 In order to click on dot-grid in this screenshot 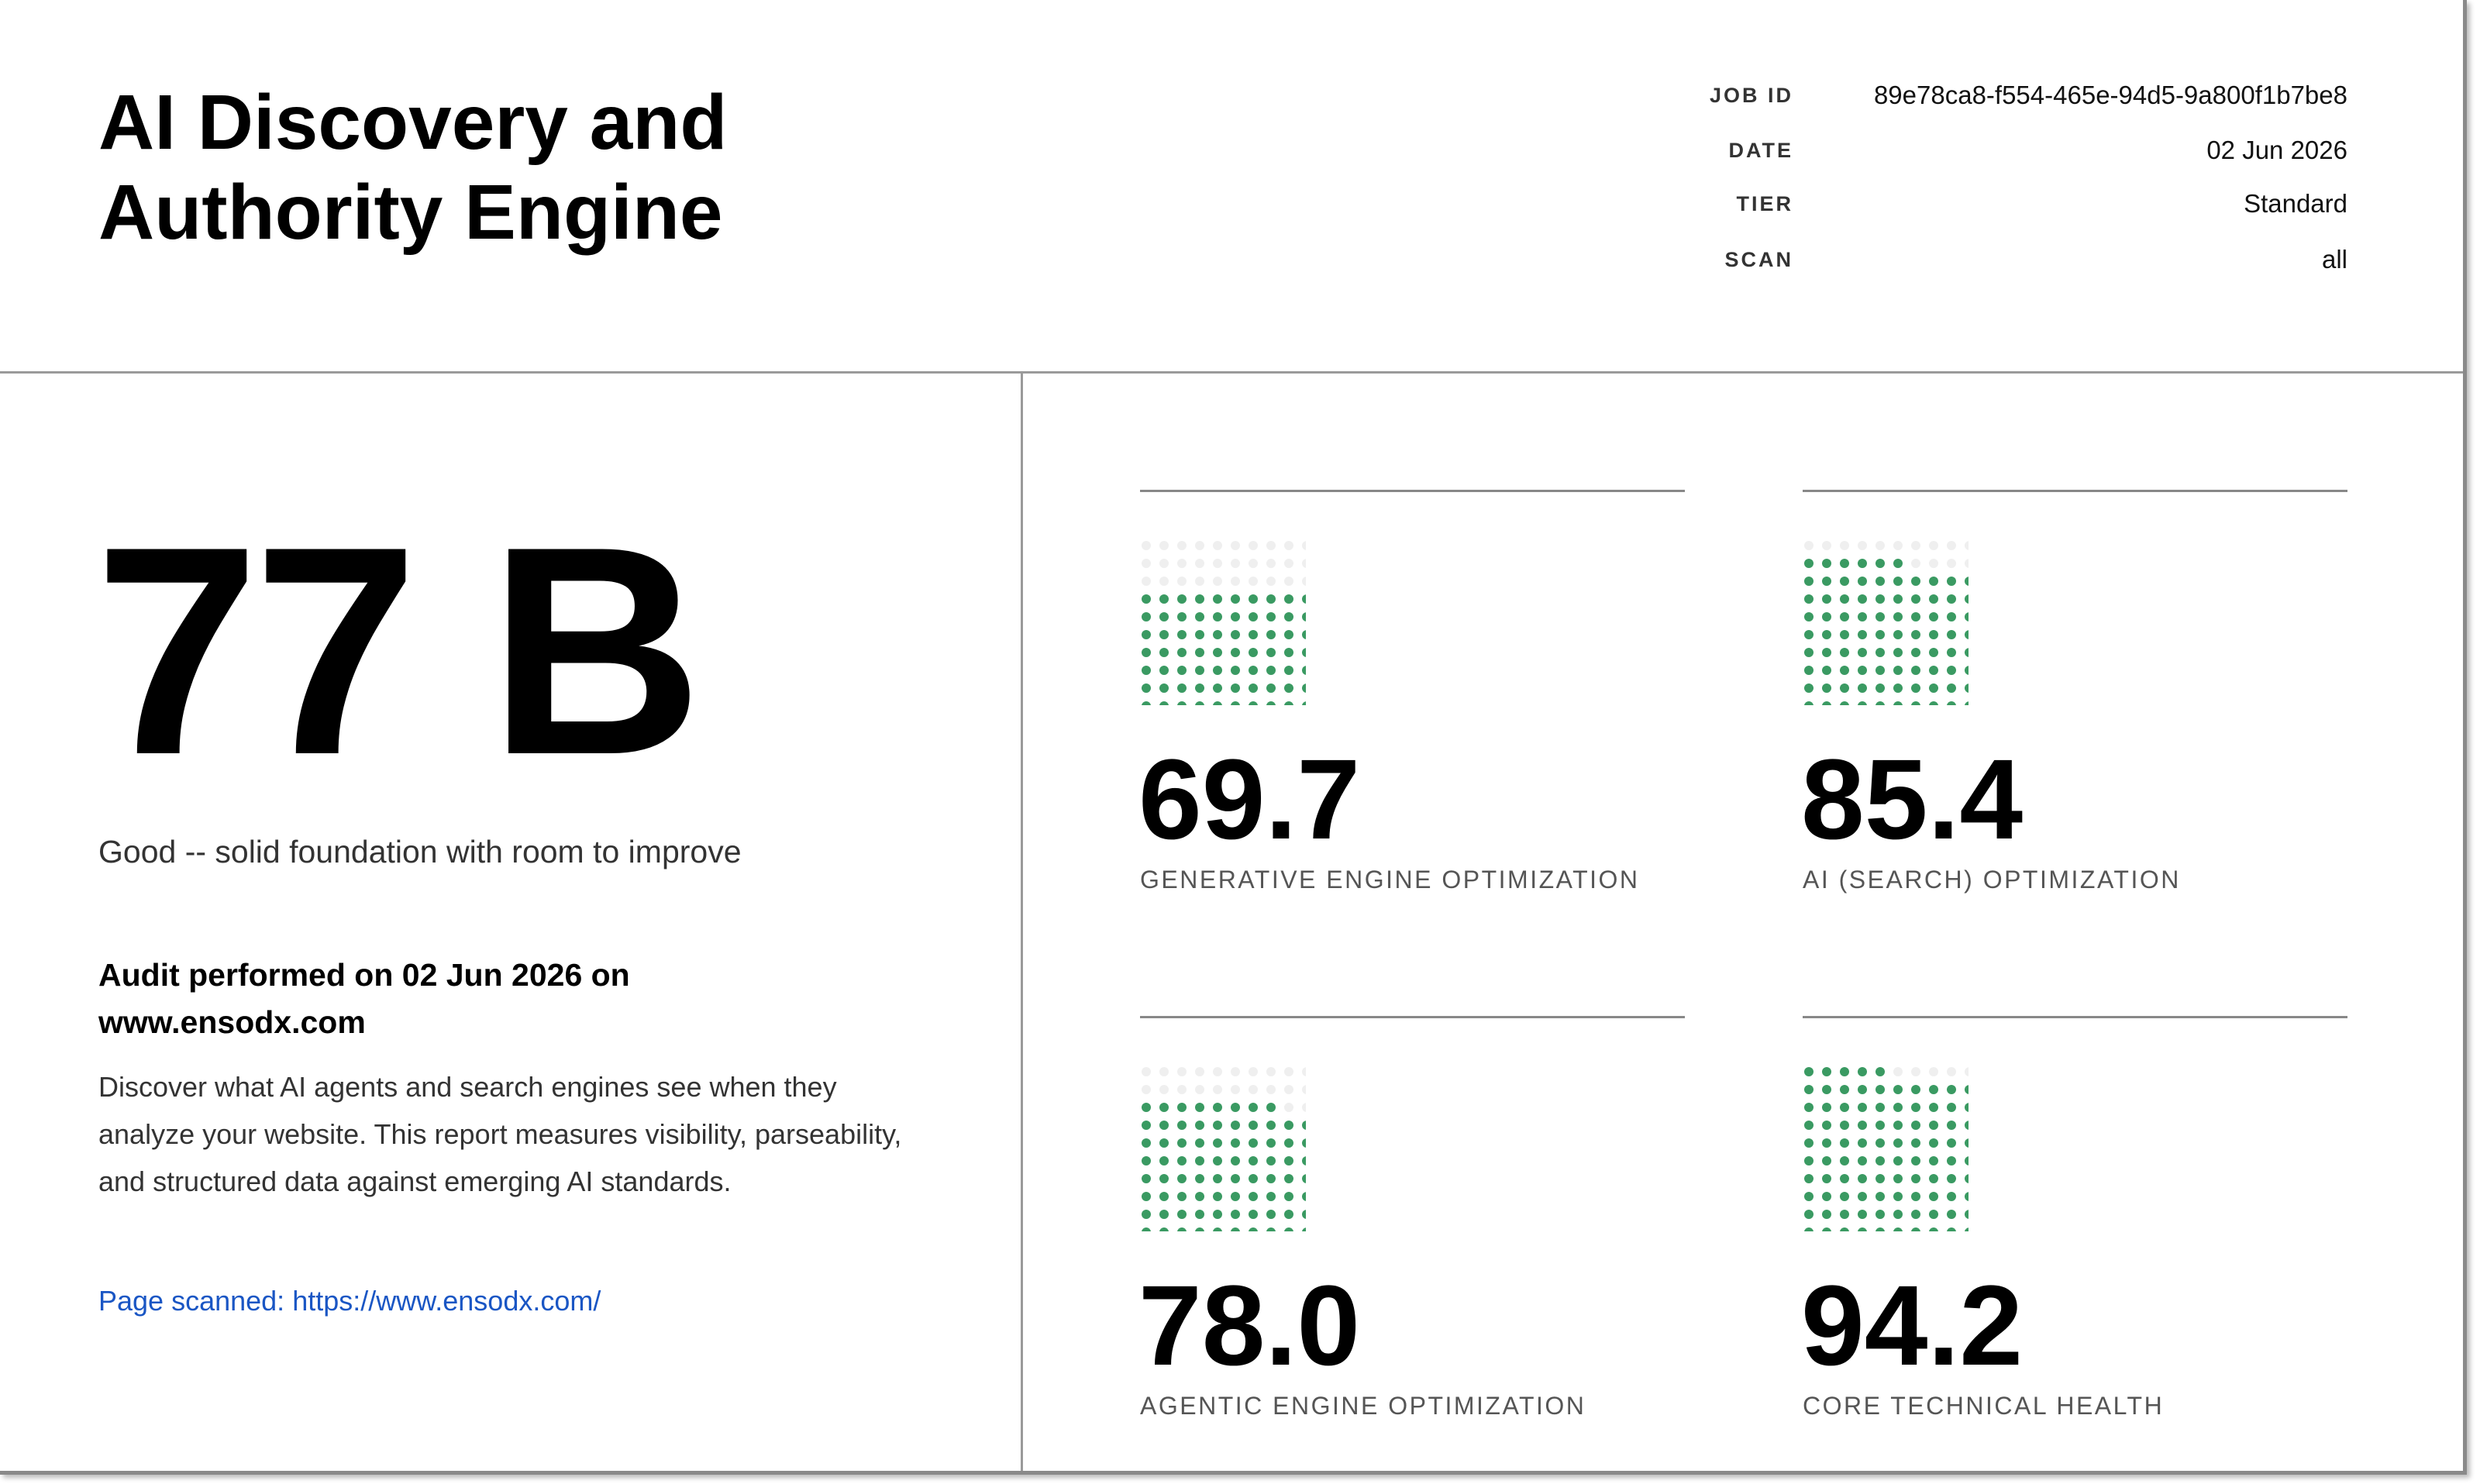, I will do `click(1886, 623)`.